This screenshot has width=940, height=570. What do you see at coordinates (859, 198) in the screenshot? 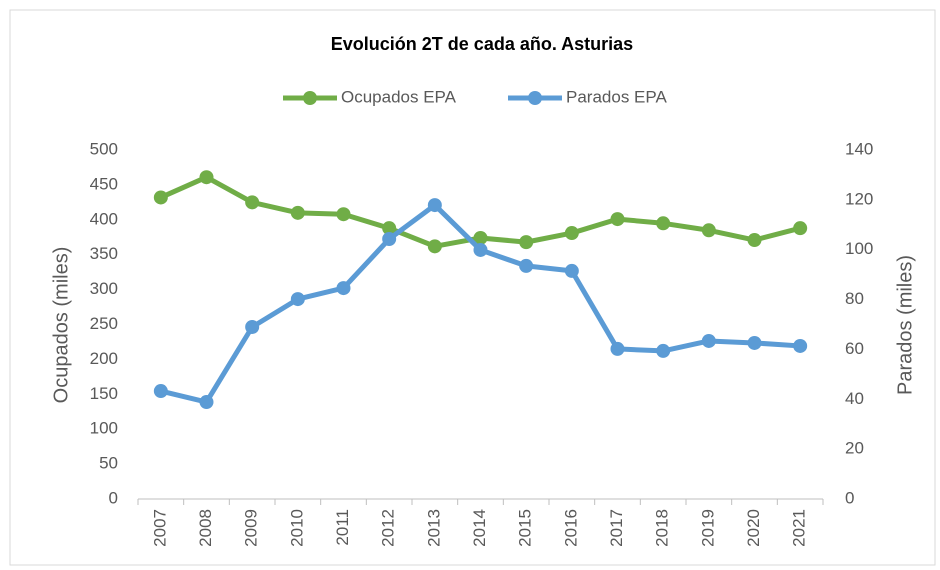
I see `y2-tick-label: 120` at bounding box center [859, 198].